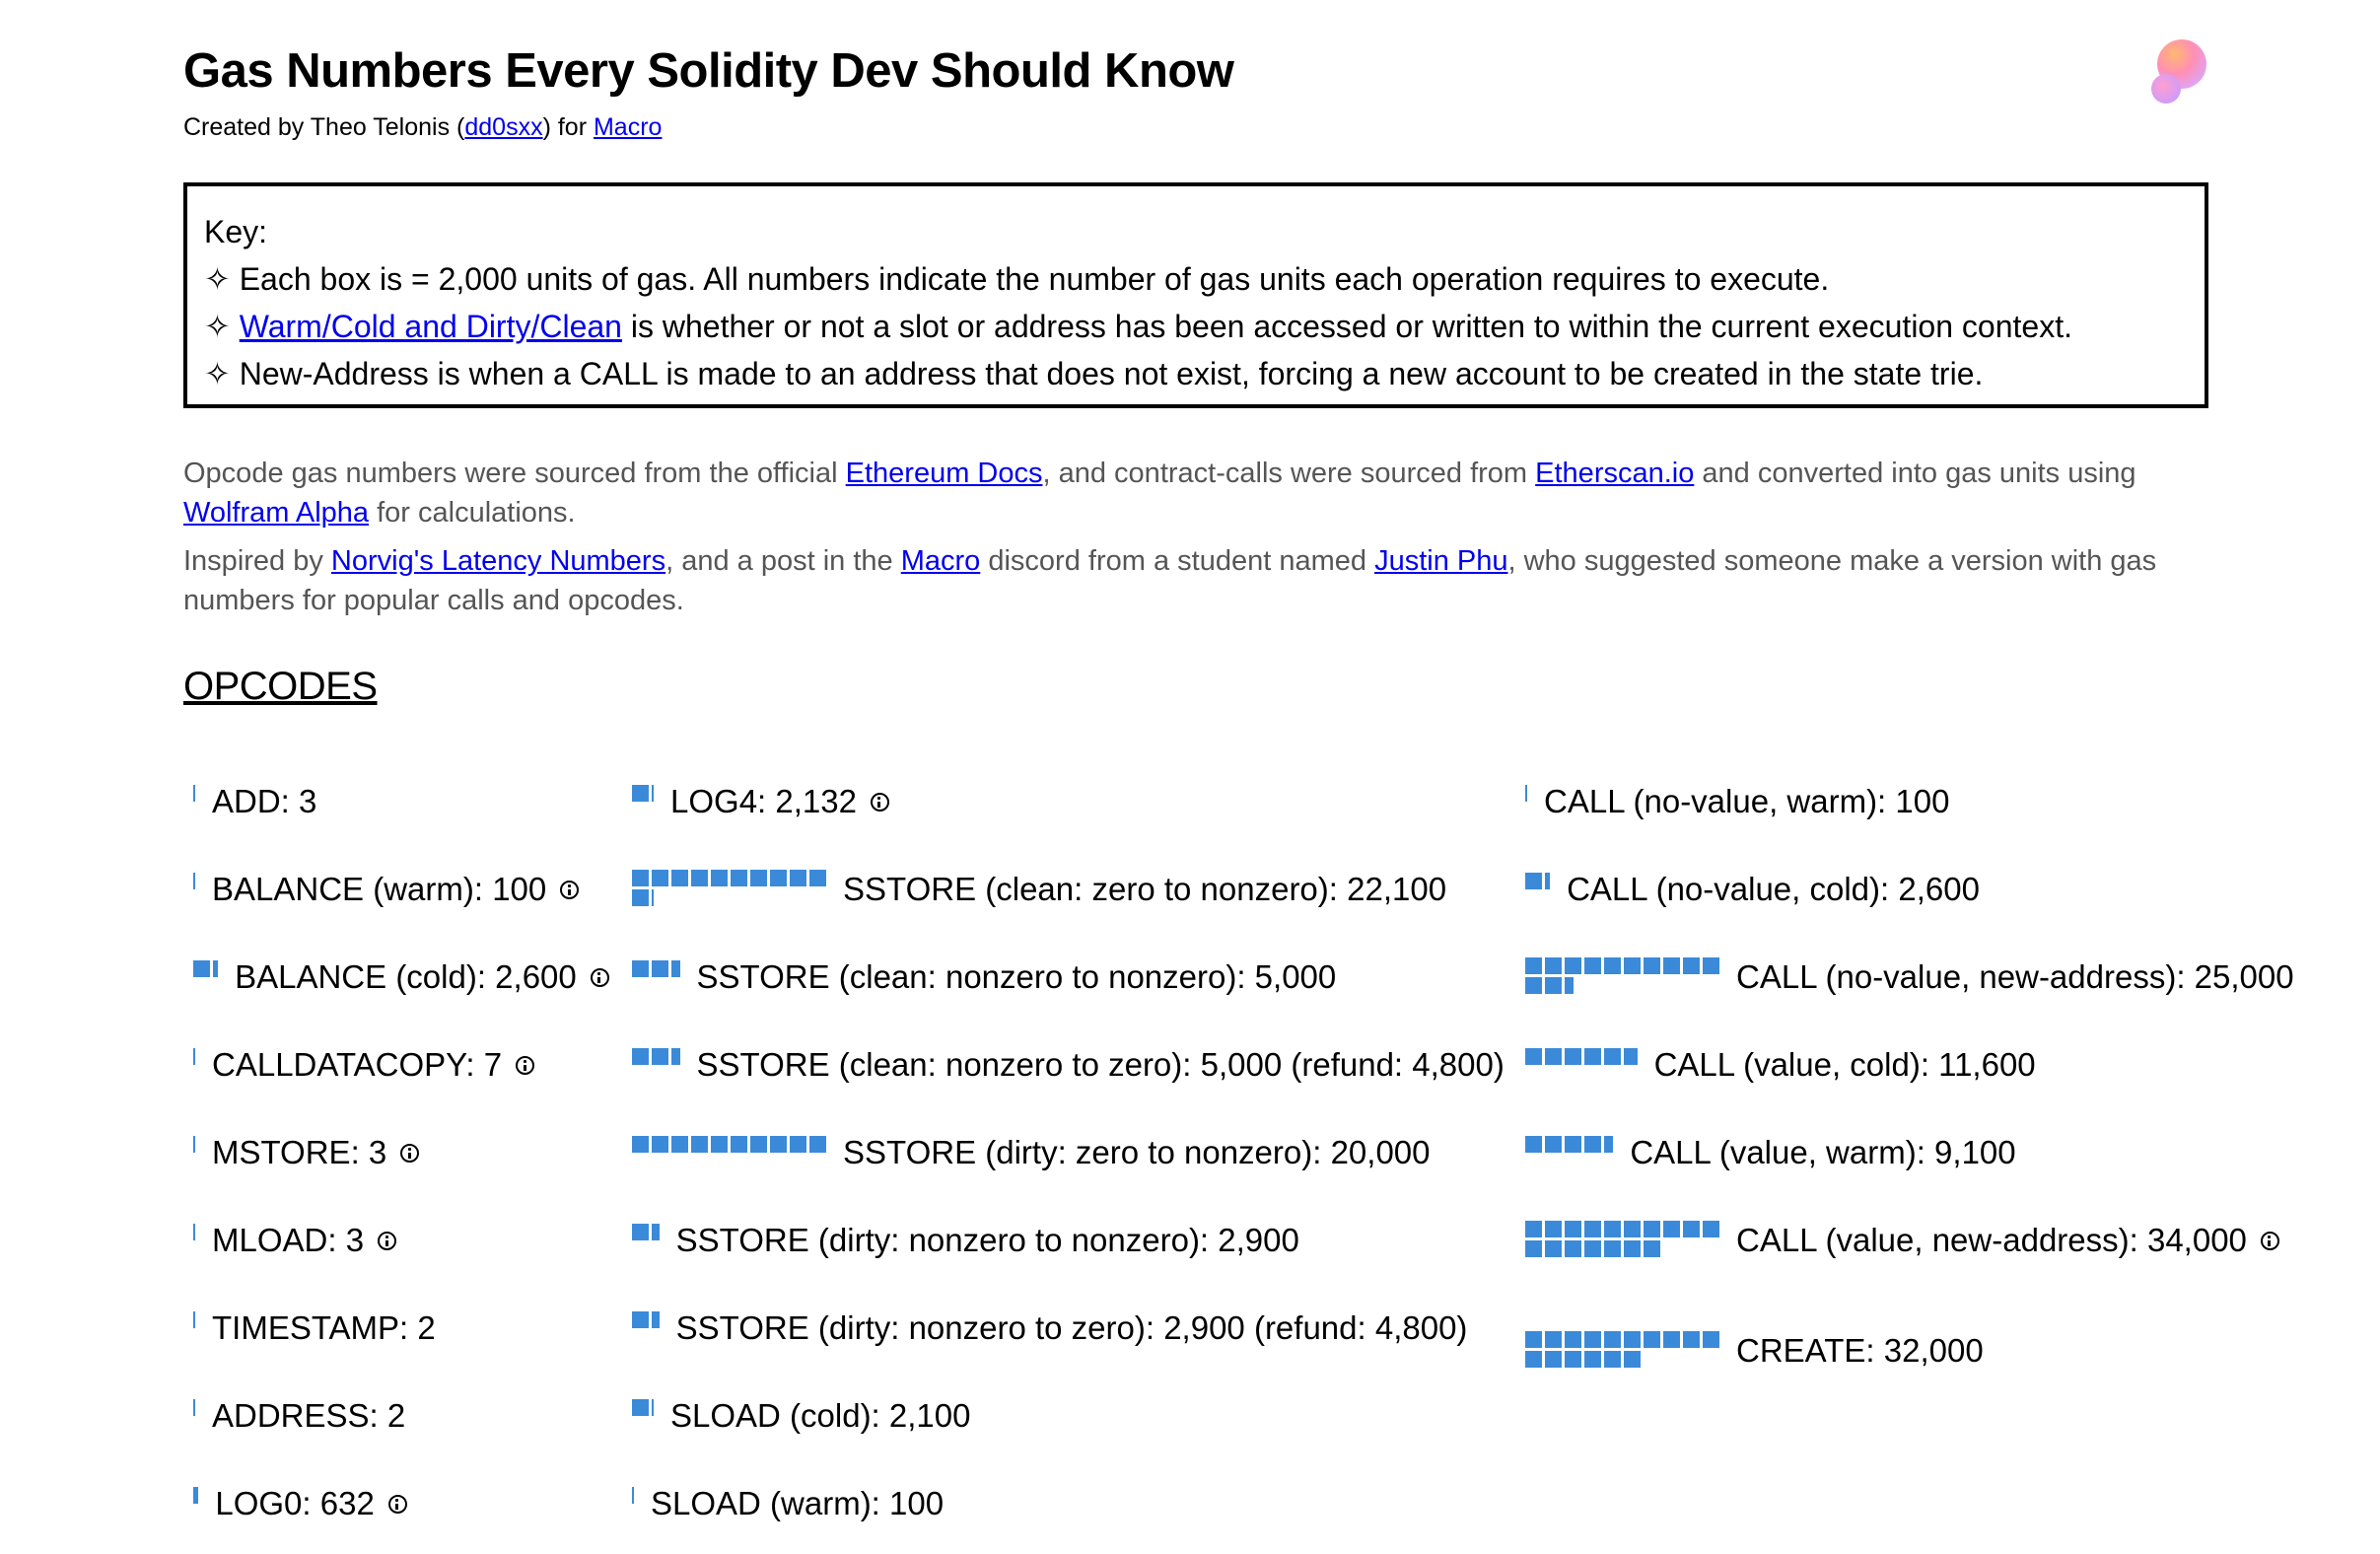 The width and height of the screenshot is (2380, 1554). Describe the element at coordinates (944, 473) in the screenshot. I see `ethereum-docs-link: Ethereum Docs` at that location.